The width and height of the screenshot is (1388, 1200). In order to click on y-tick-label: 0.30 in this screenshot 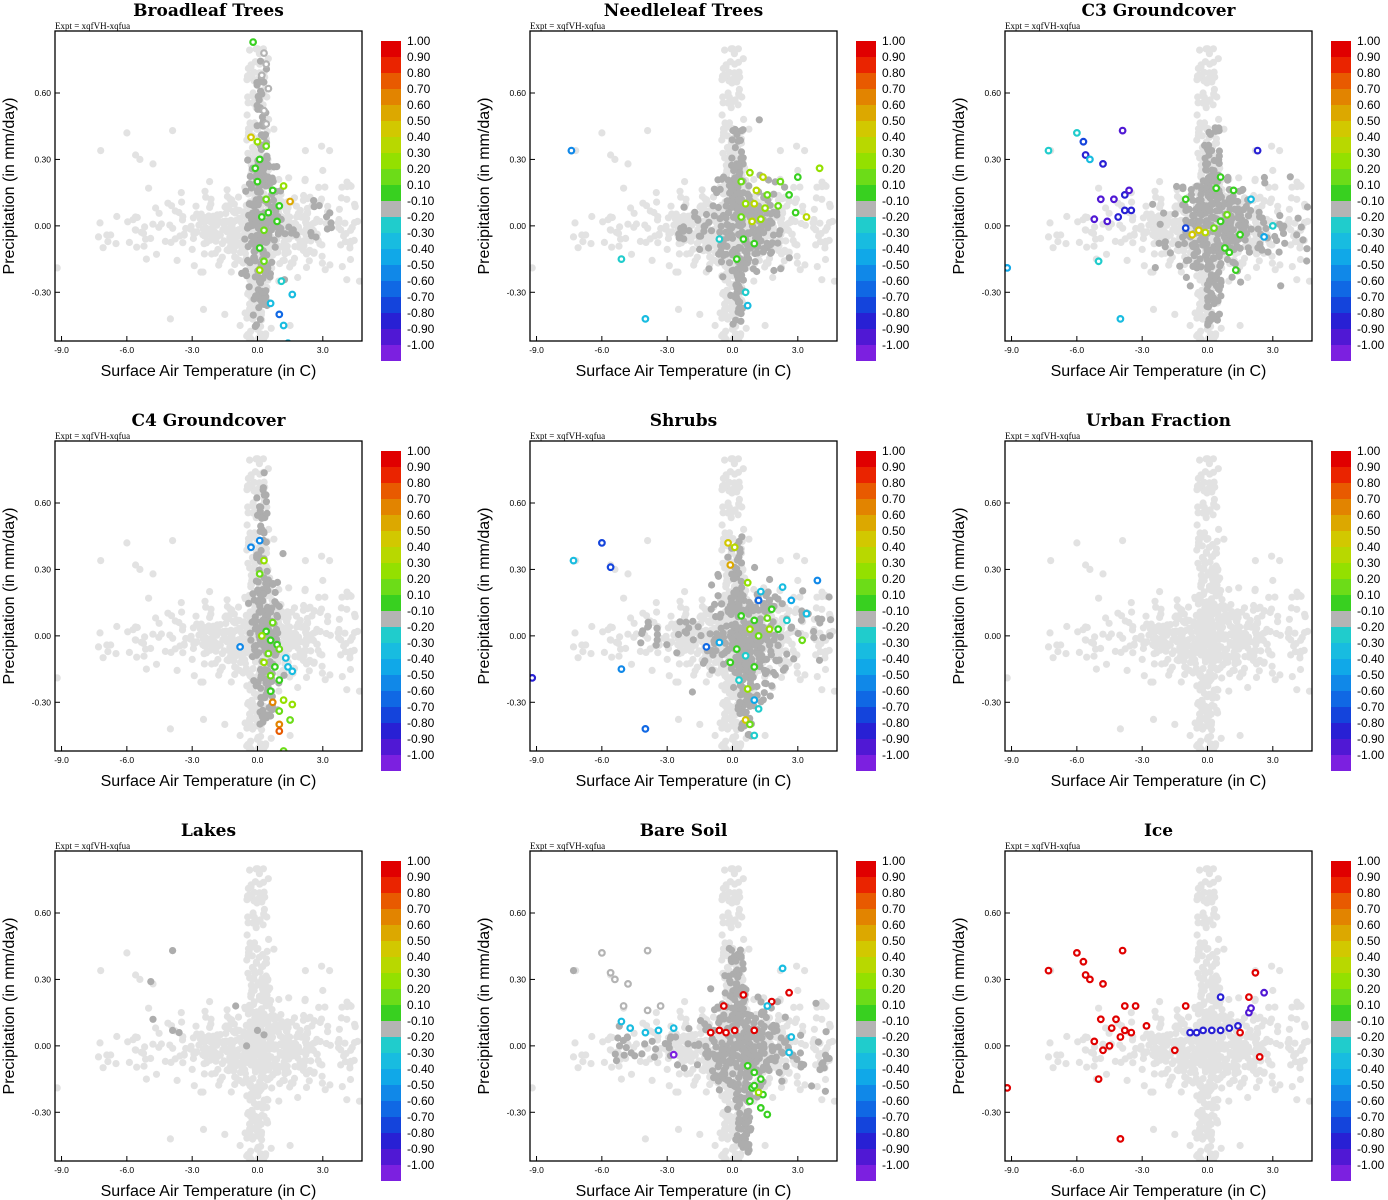, I will do `click(42, 569)`.